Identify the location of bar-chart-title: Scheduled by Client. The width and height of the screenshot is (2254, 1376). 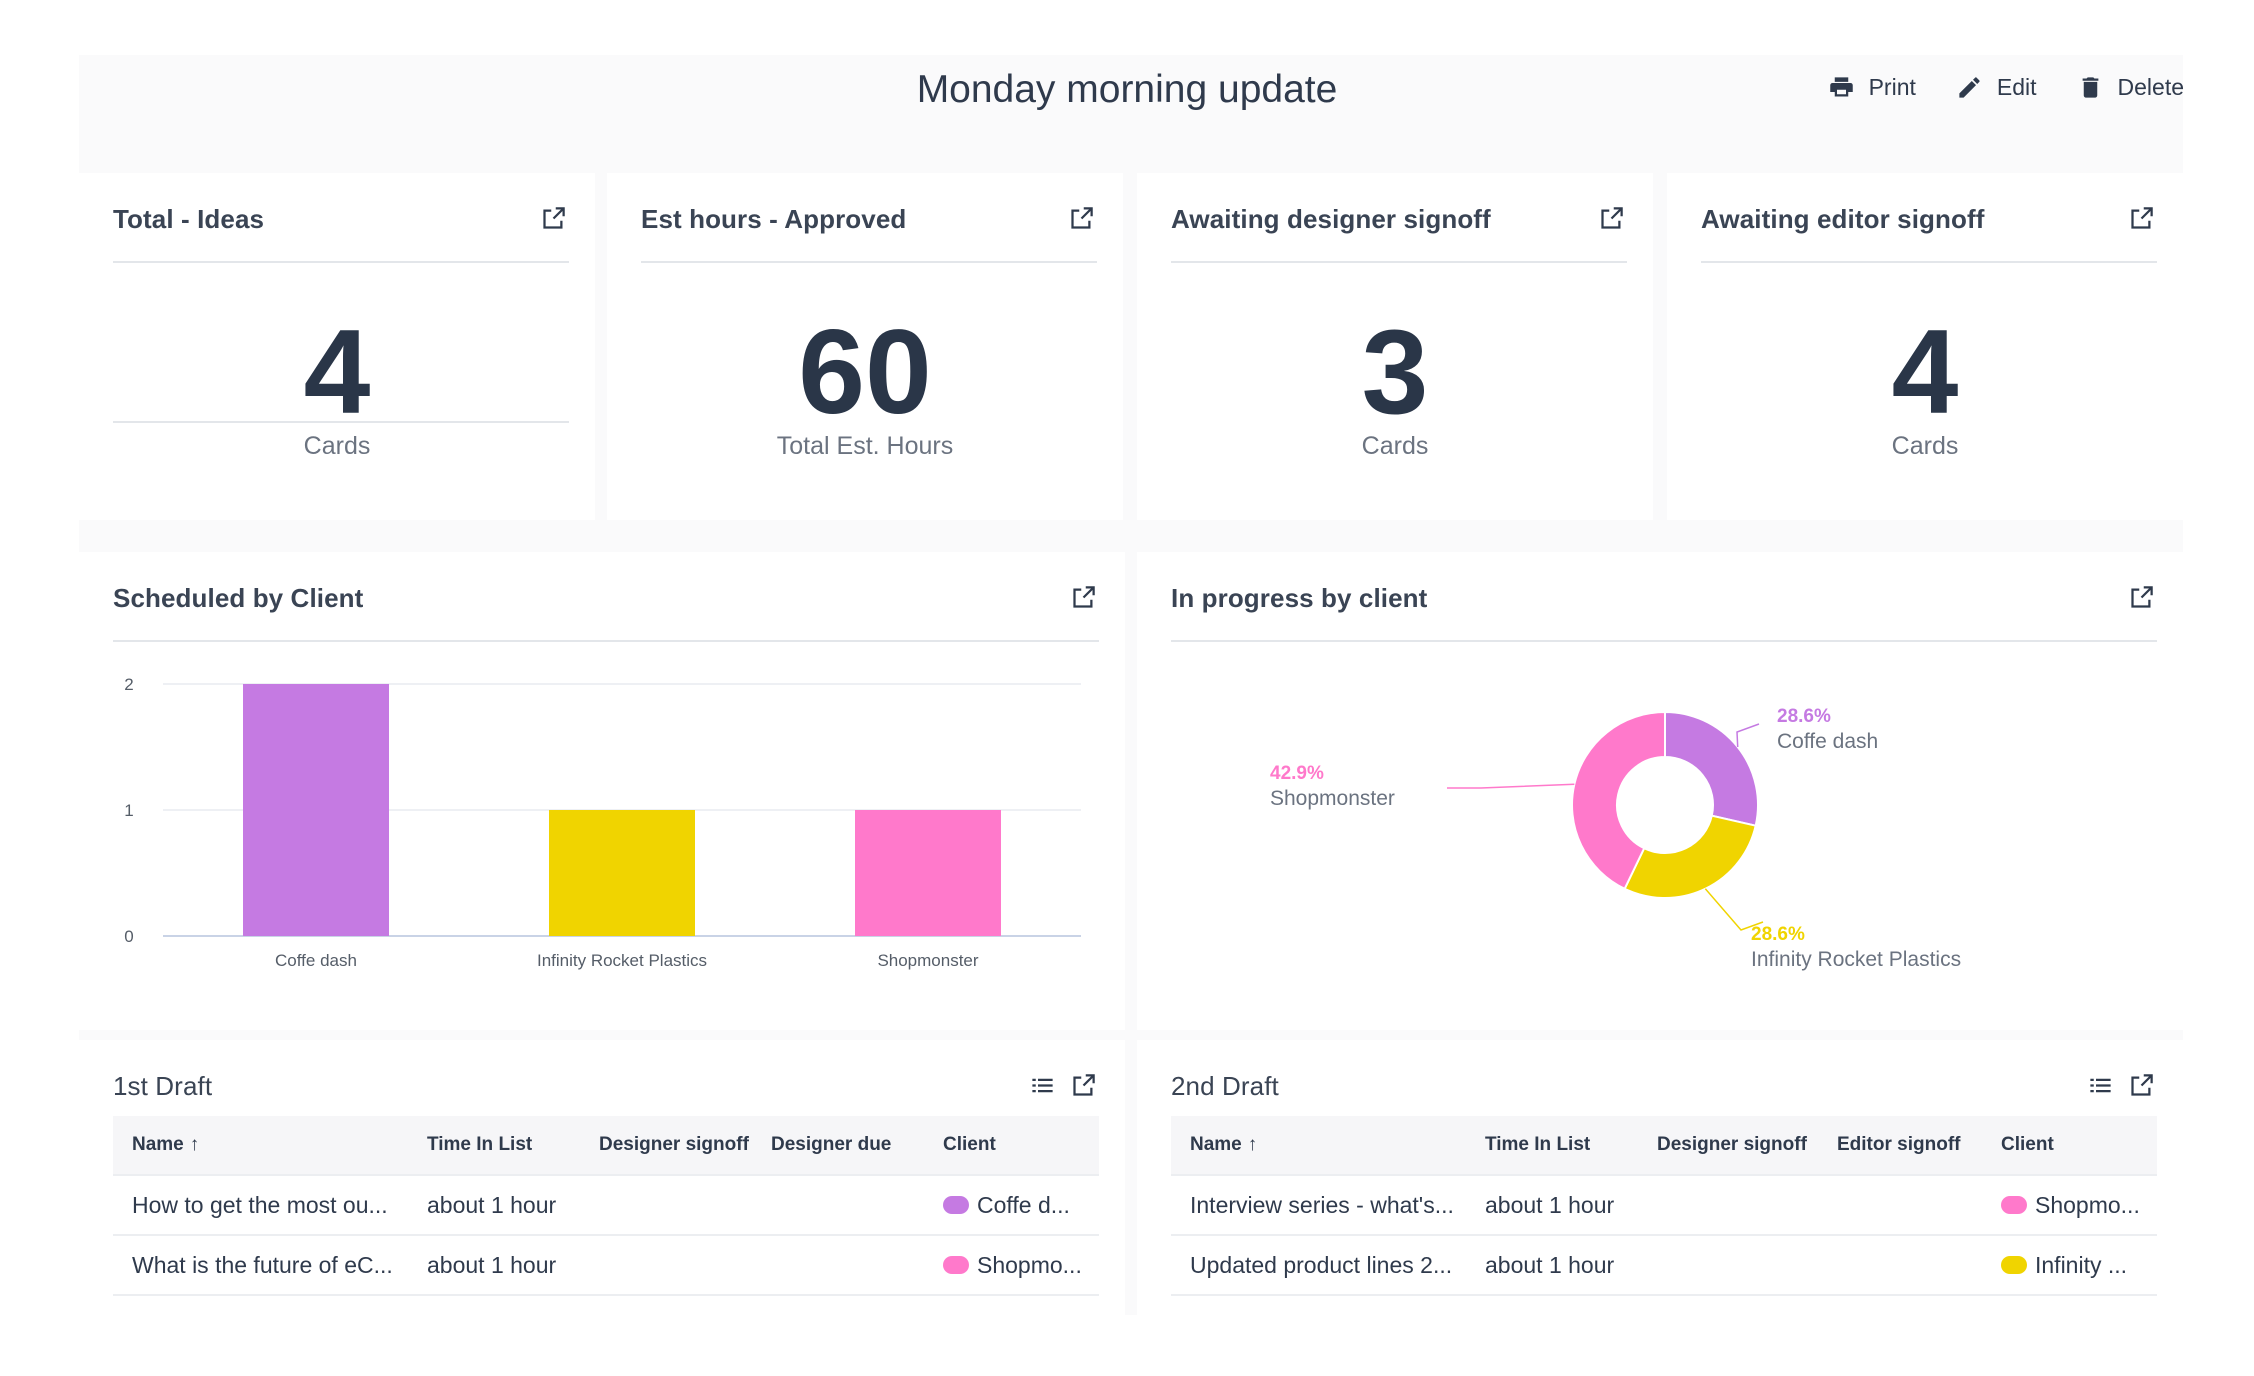
(238, 598).